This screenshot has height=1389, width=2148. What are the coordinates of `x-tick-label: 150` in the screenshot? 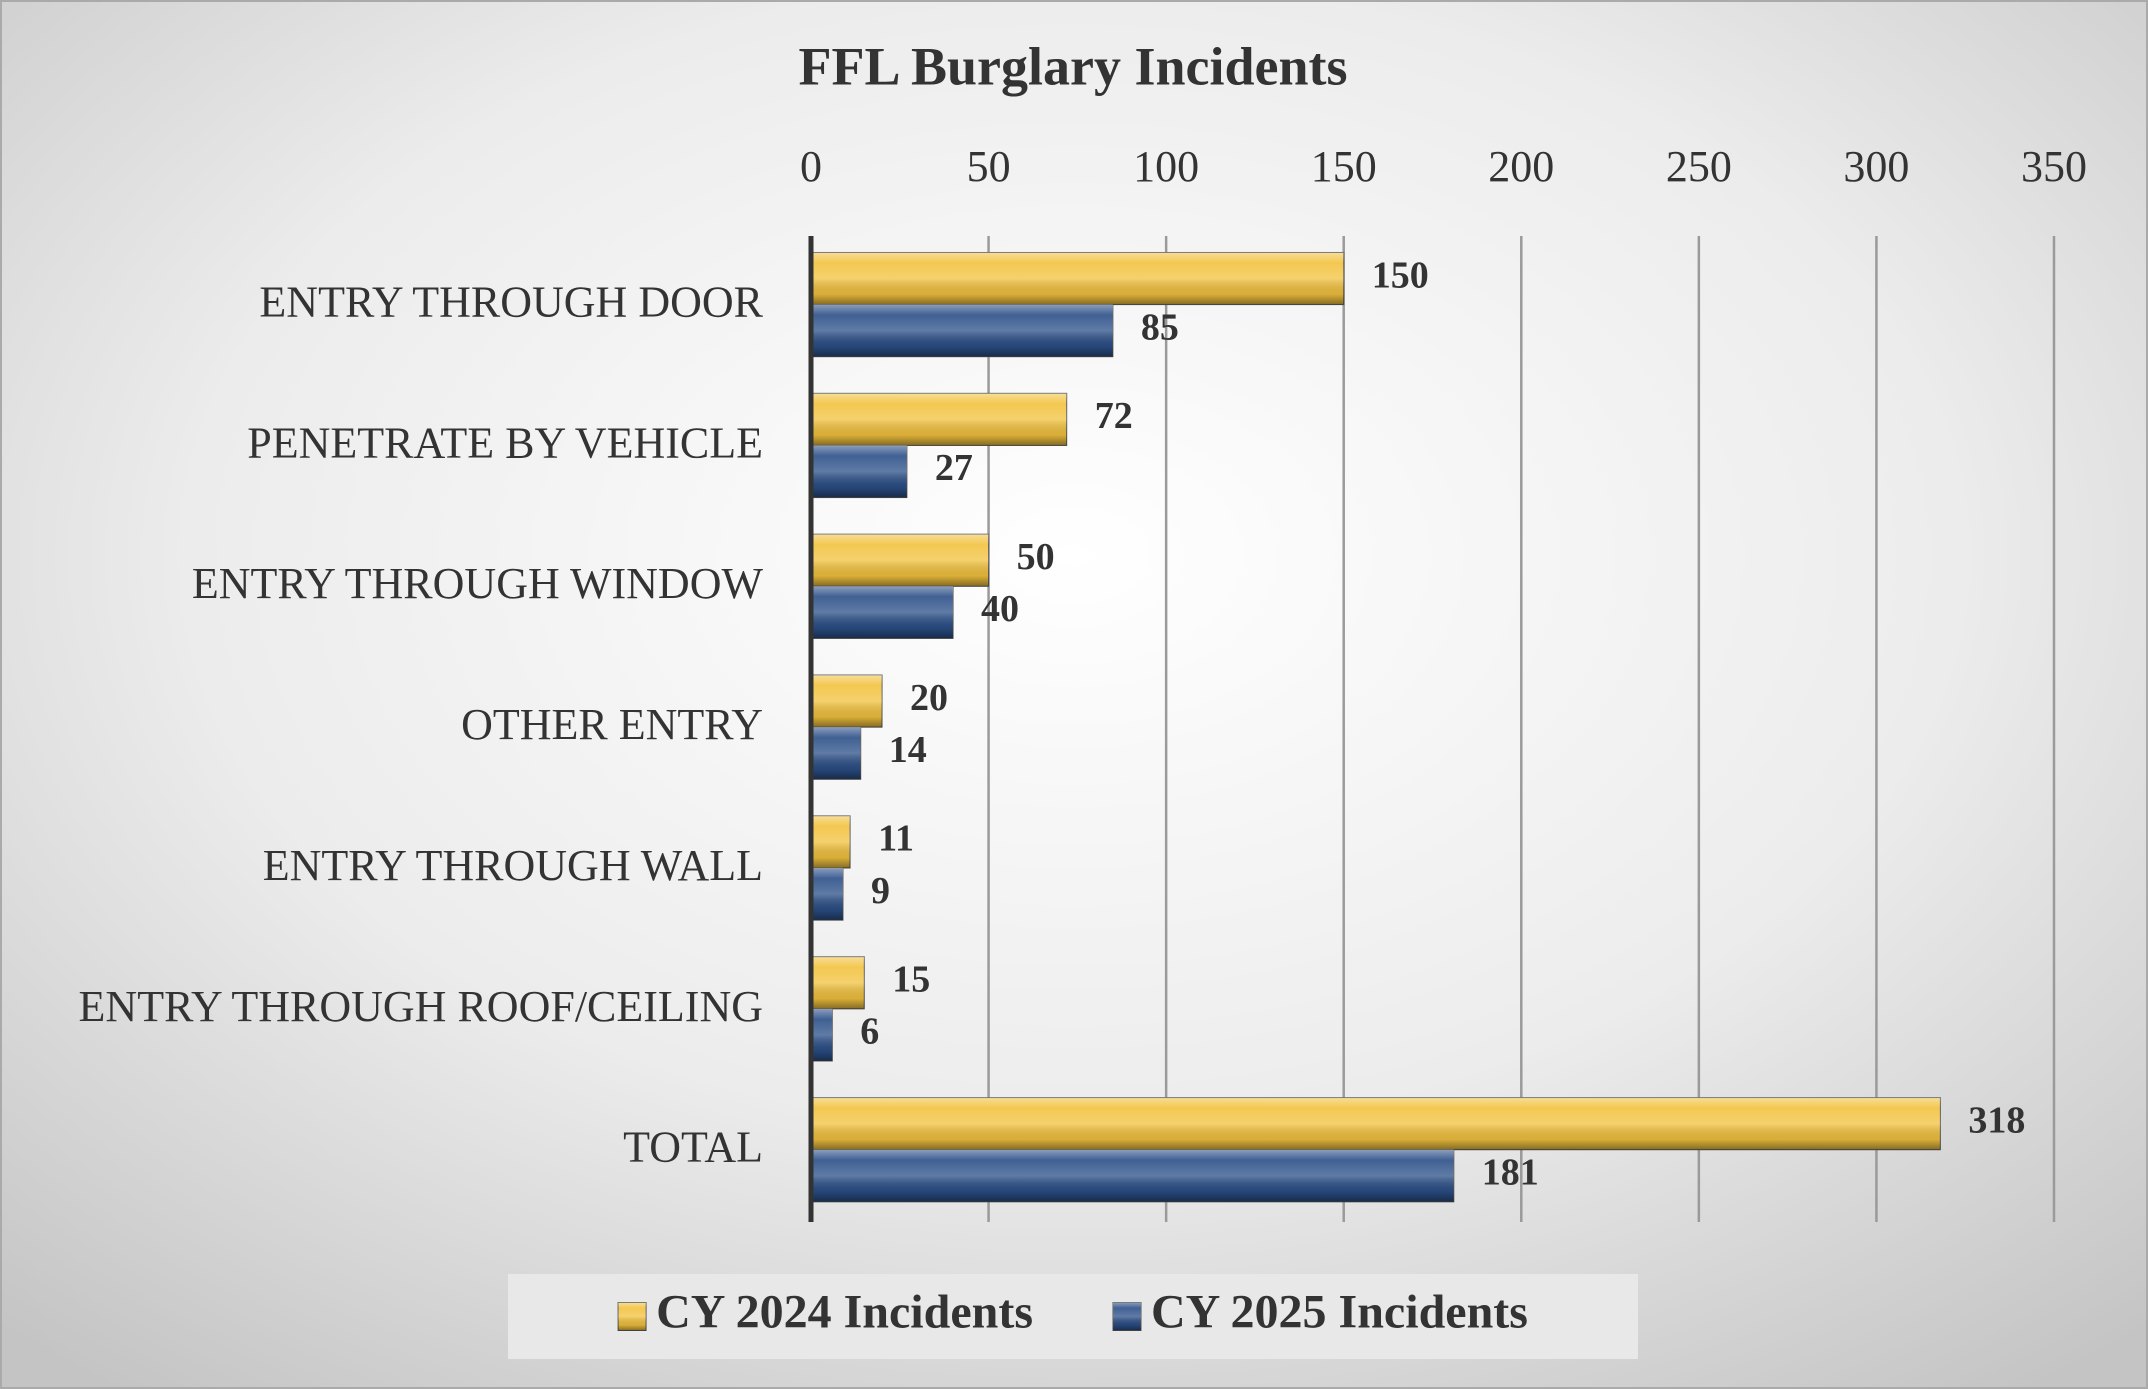 It's located at (1344, 166).